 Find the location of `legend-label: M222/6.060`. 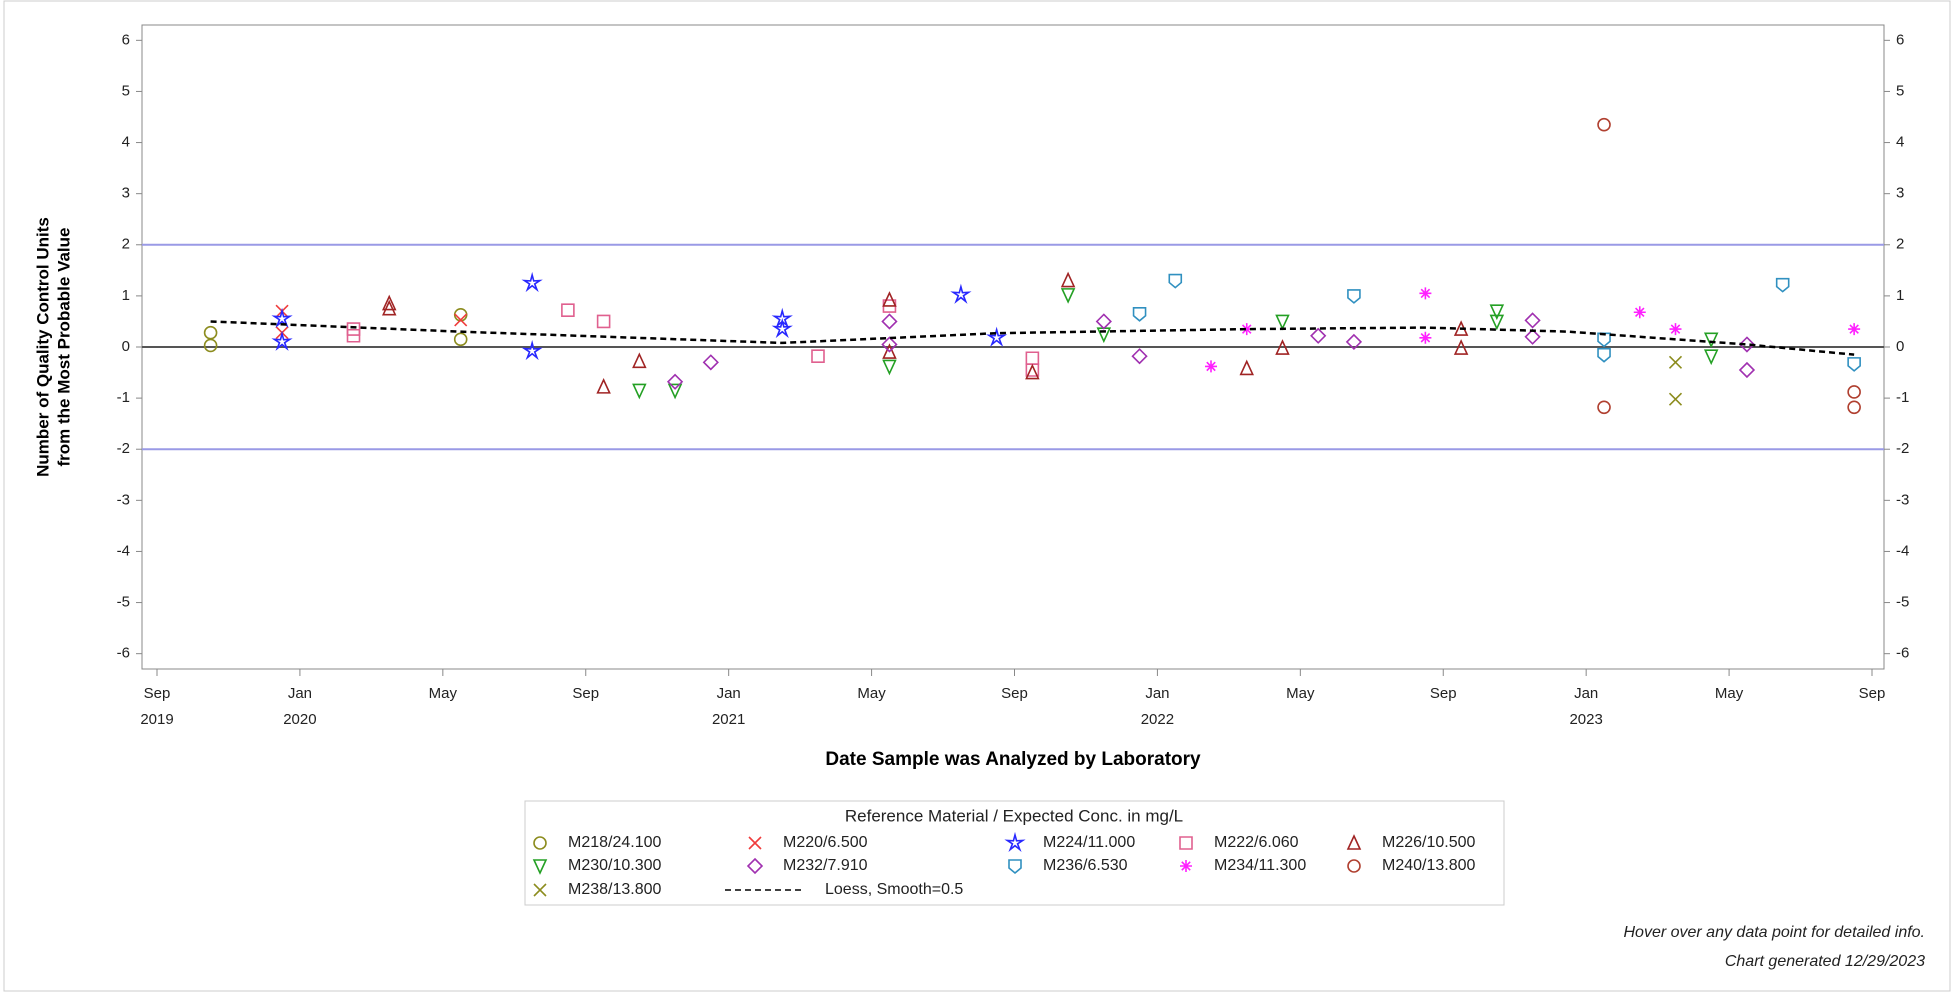

legend-label: M222/6.060 is located at coordinates (1256, 842).